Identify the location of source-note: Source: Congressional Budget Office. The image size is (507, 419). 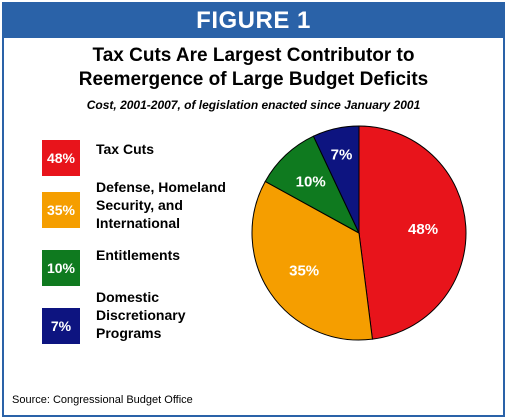
(102, 400).